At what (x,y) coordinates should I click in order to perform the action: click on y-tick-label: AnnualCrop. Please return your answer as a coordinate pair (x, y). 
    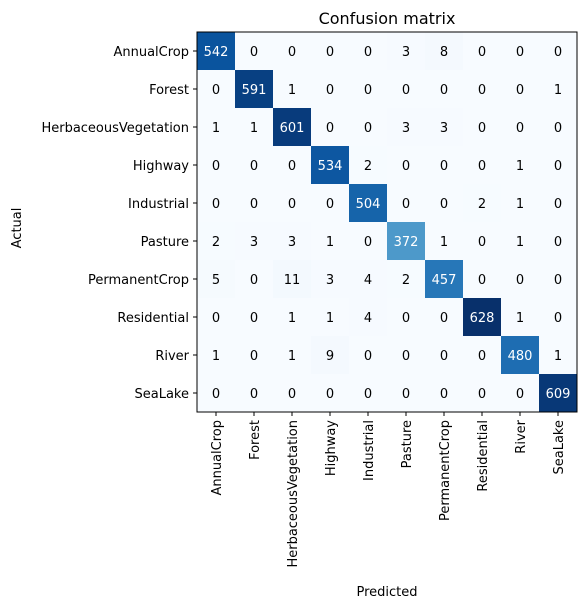
    Looking at the image, I should click on (151, 52).